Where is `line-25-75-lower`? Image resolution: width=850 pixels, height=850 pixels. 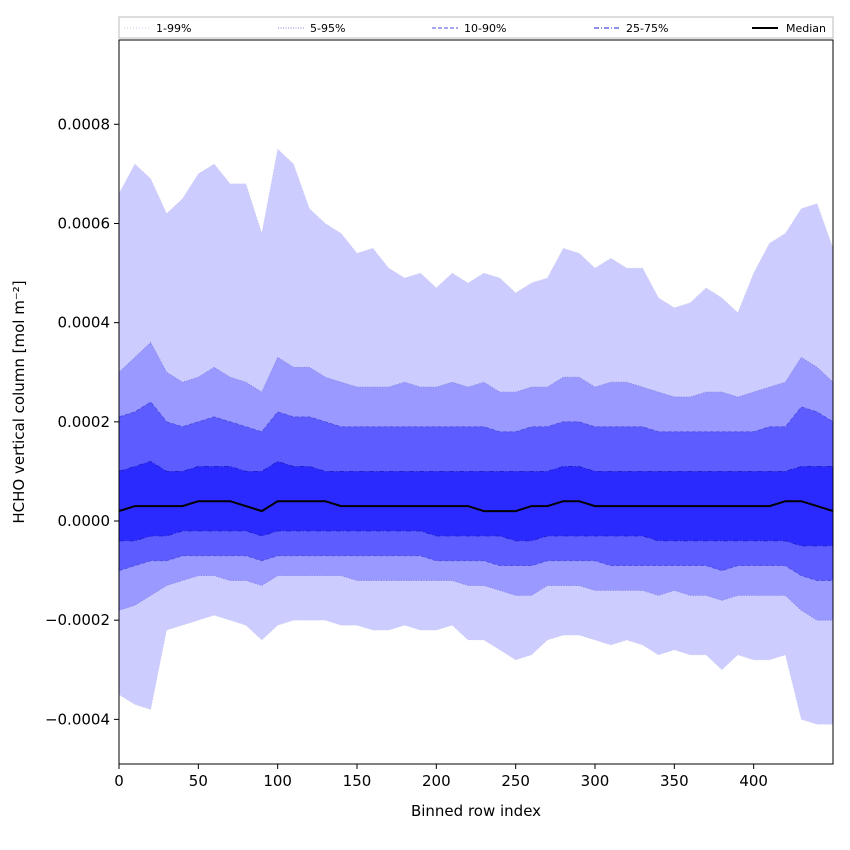
line-25-75-lower is located at coordinates (476, 538).